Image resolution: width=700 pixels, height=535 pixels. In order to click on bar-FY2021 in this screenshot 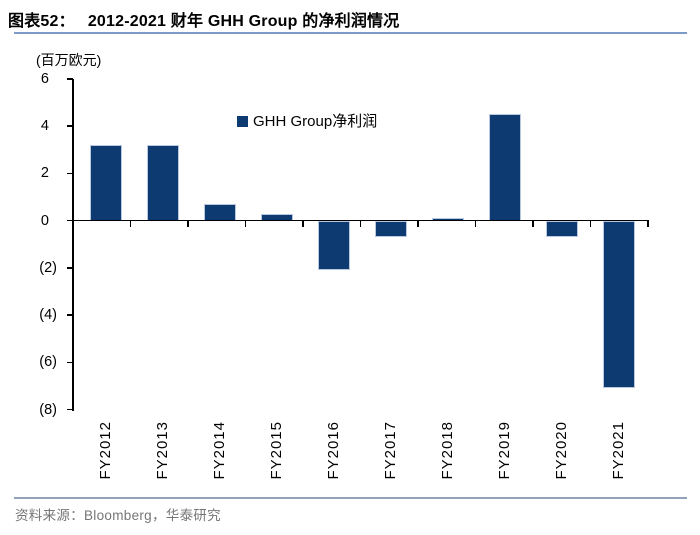, I will do `click(619, 304)`.